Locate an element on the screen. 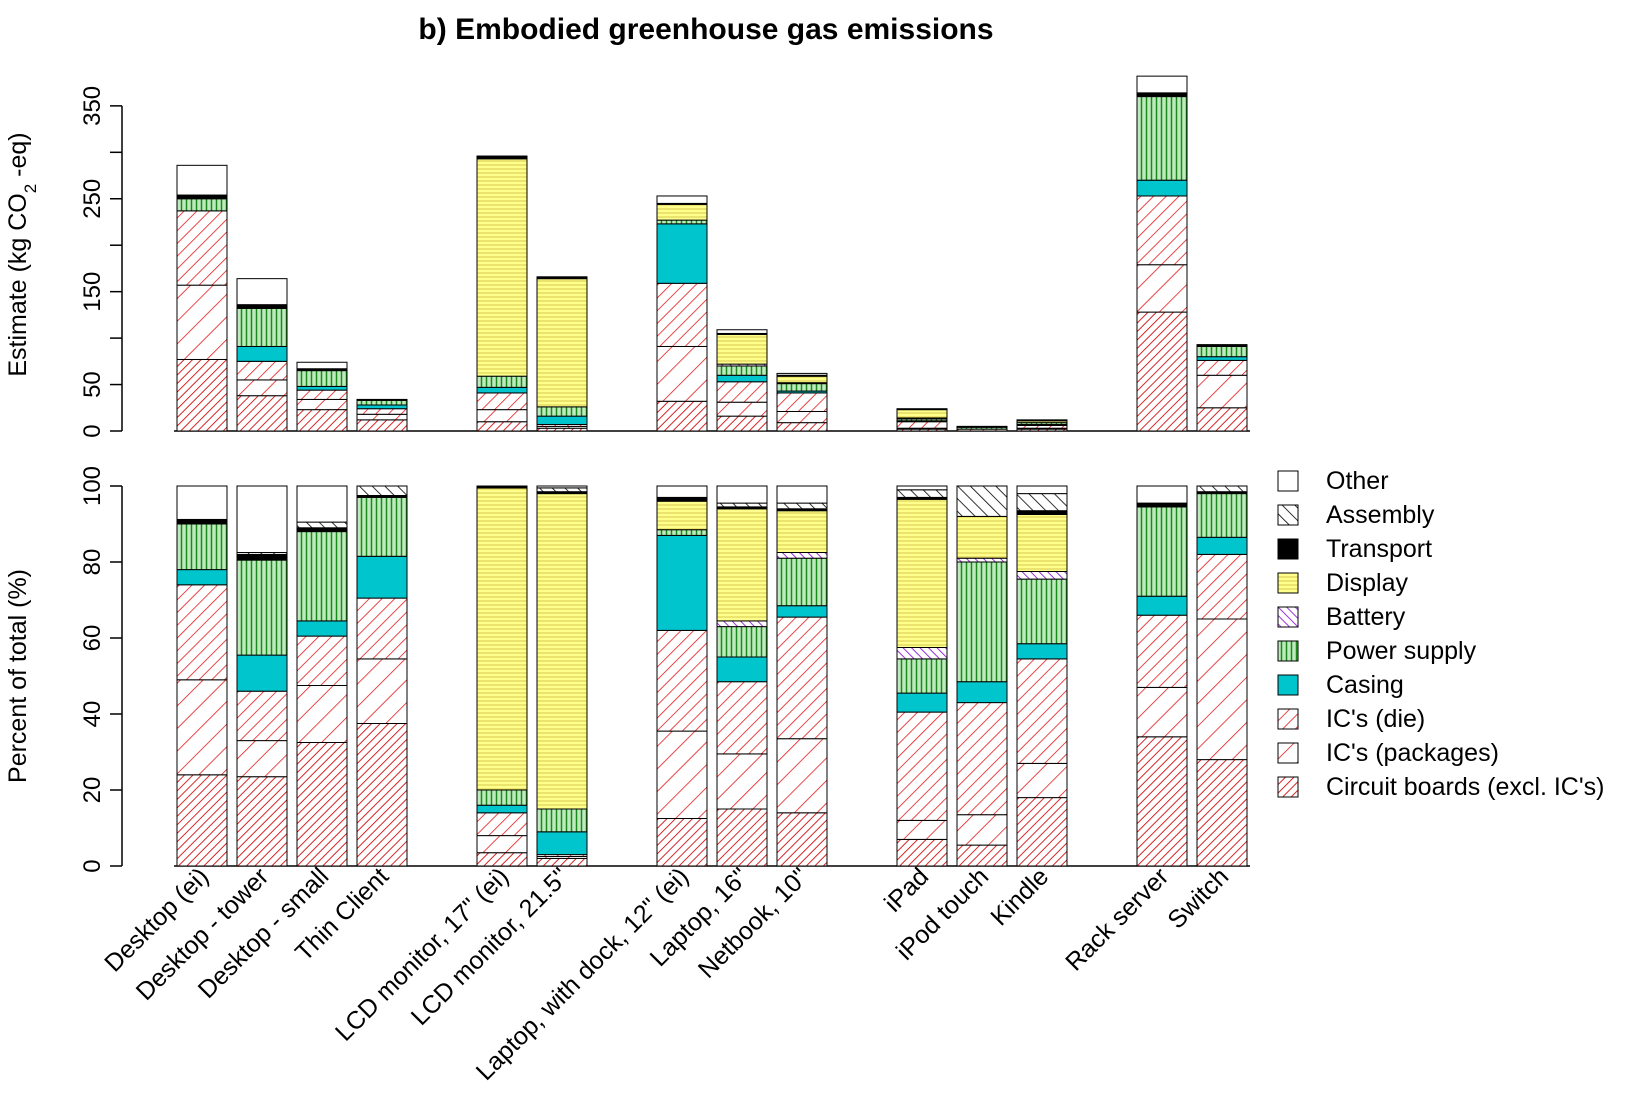 This screenshot has width=1637, height=1117. y-tick-label-absolute: 0 is located at coordinates (92, 430).